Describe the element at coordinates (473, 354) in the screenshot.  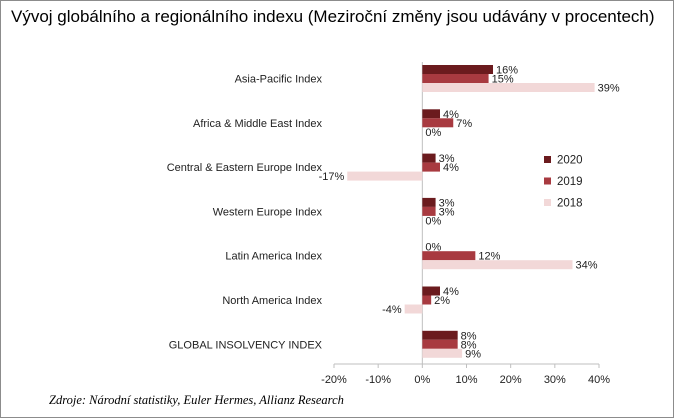
I see `data-label: 9%` at that location.